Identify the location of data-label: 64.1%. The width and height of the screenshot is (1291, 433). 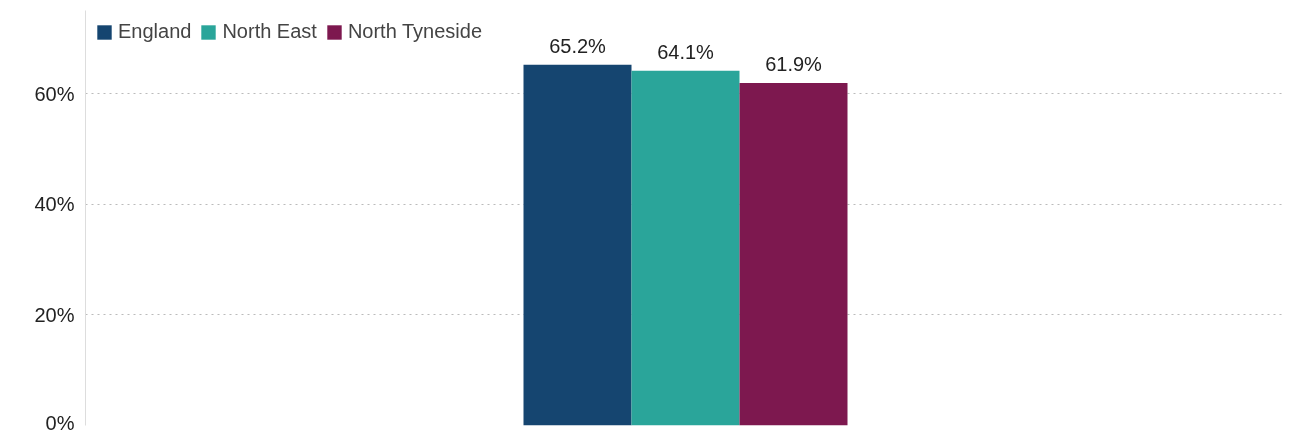
(686, 51).